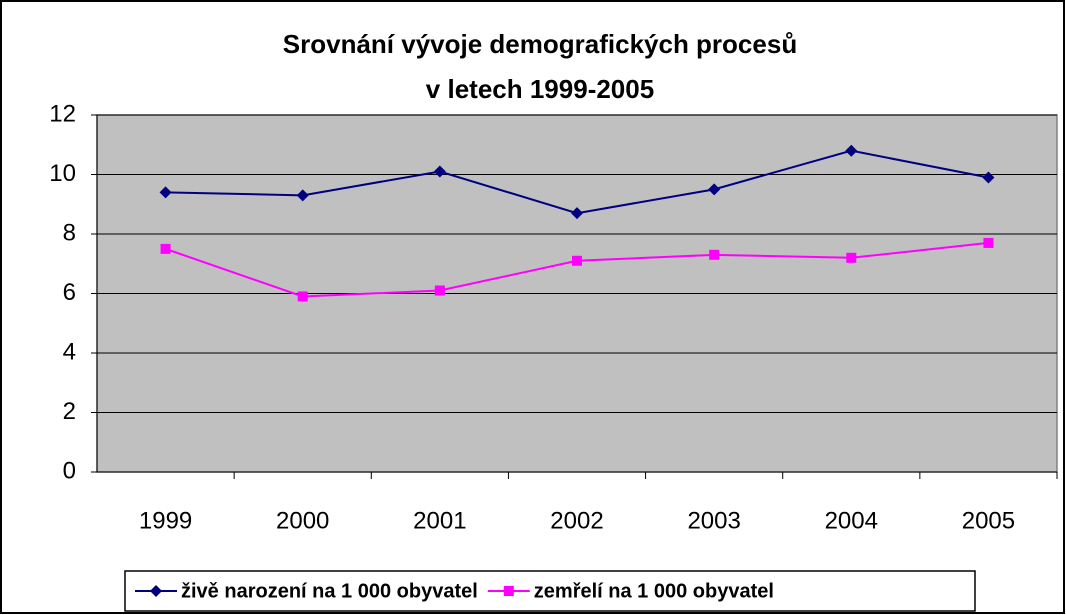 This screenshot has width=1066, height=615. Describe the element at coordinates (302, 520) in the screenshot. I see `x-tick-label: 2000` at that location.